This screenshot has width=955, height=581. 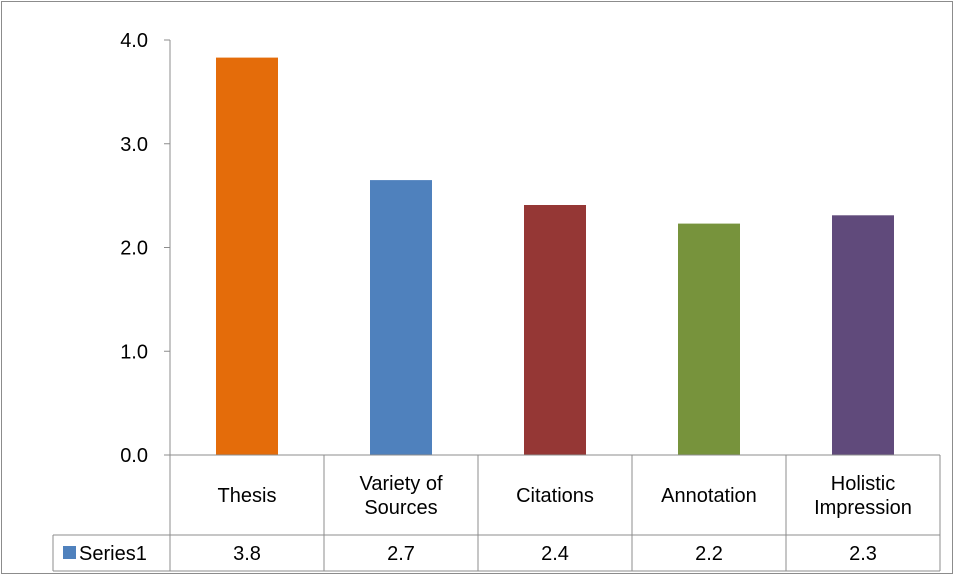 I want to click on category-label-line: Variety of, so click(x=401, y=484).